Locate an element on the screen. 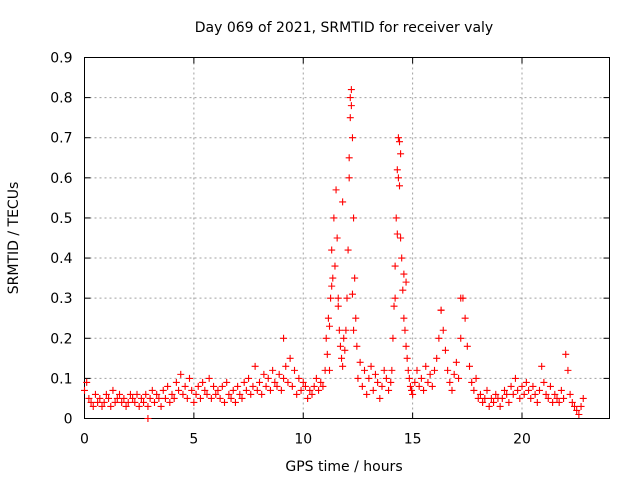  y-tick-label: 0.1 is located at coordinates (61, 379).